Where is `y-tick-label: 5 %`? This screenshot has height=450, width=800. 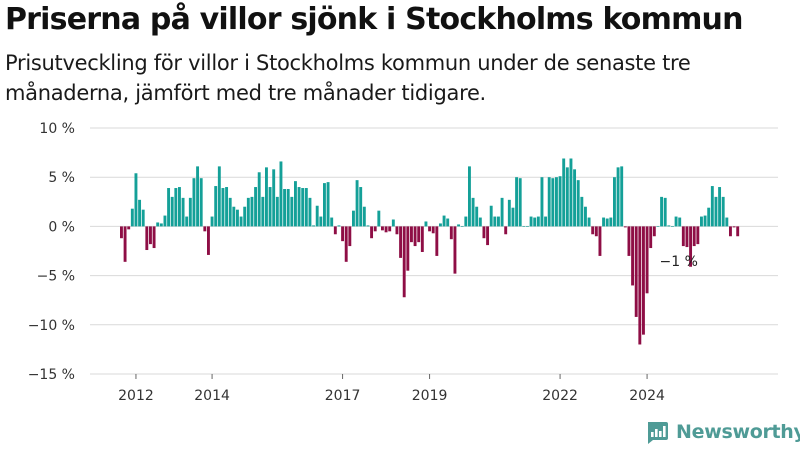
y-tick-label: 5 % is located at coordinates (61, 178).